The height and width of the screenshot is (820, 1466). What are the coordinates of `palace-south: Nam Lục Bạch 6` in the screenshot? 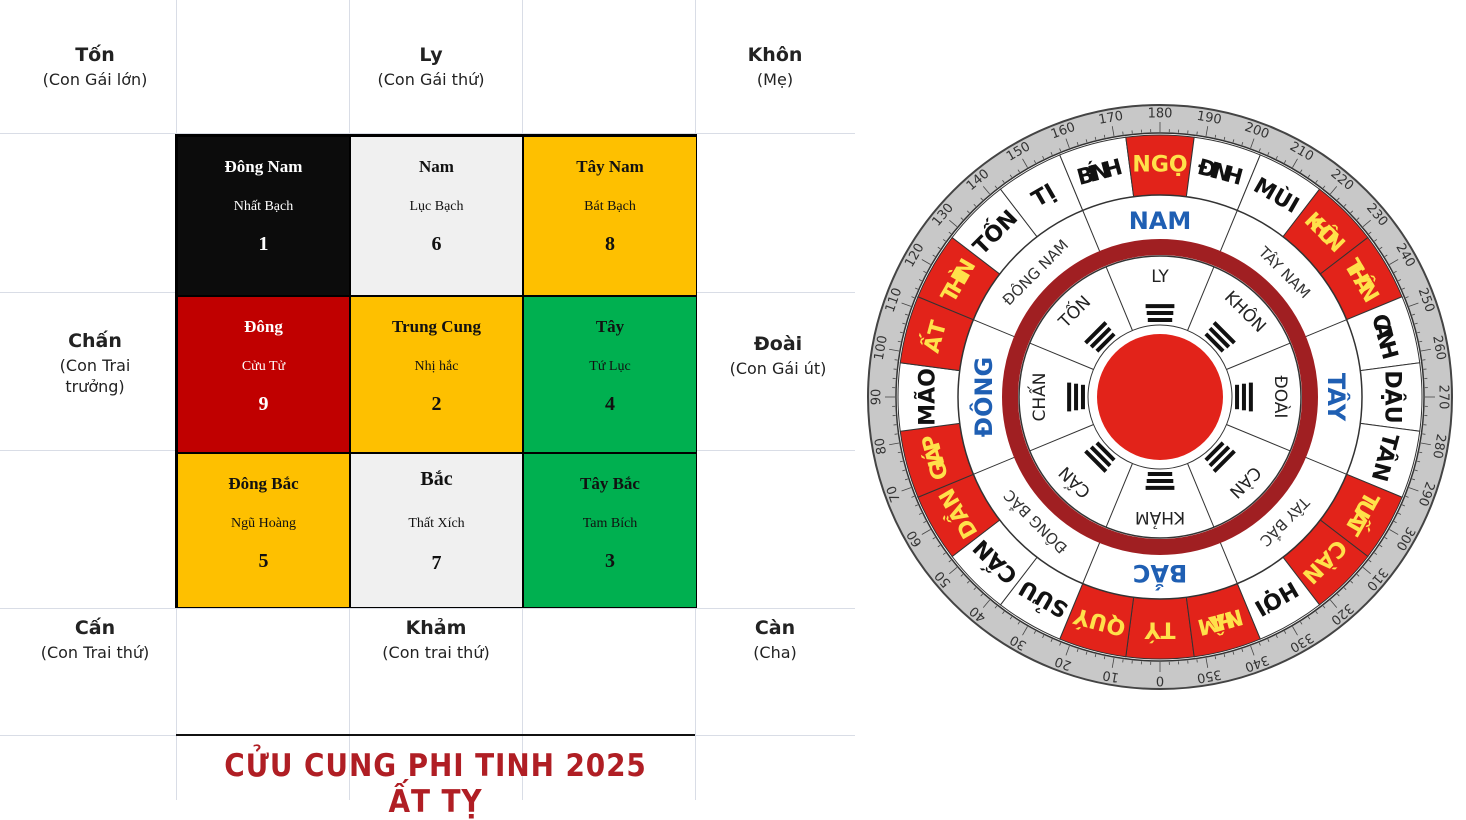 It's located at (436, 216).